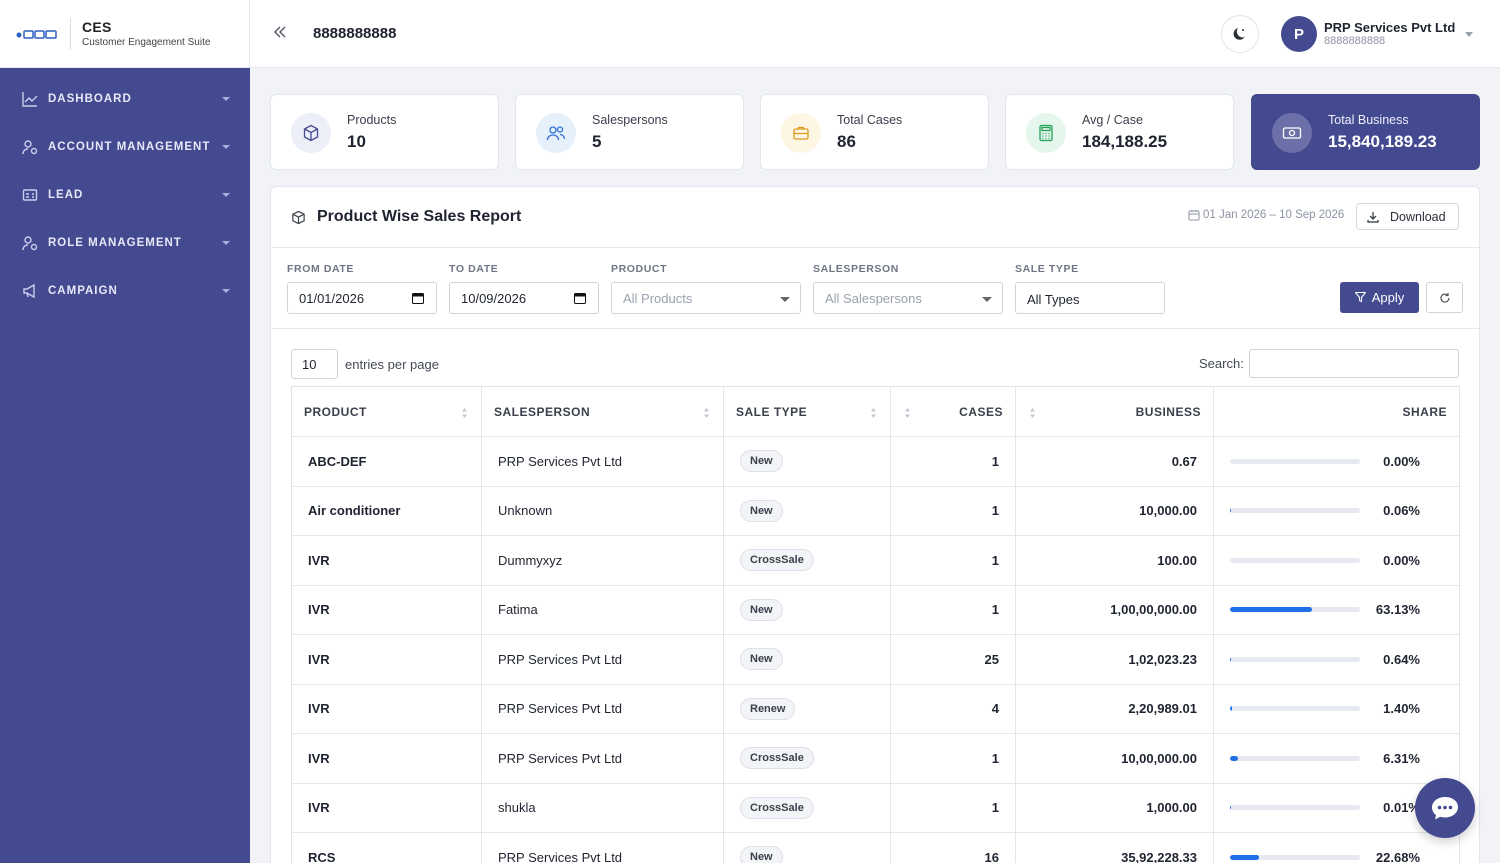 The height and width of the screenshot is (863, 1500). What do you see at coordinates (1390, 27) in the screenshot?
I see `user-name: PRP Services Pvt Ltd` at bounding box center [1390, 27].